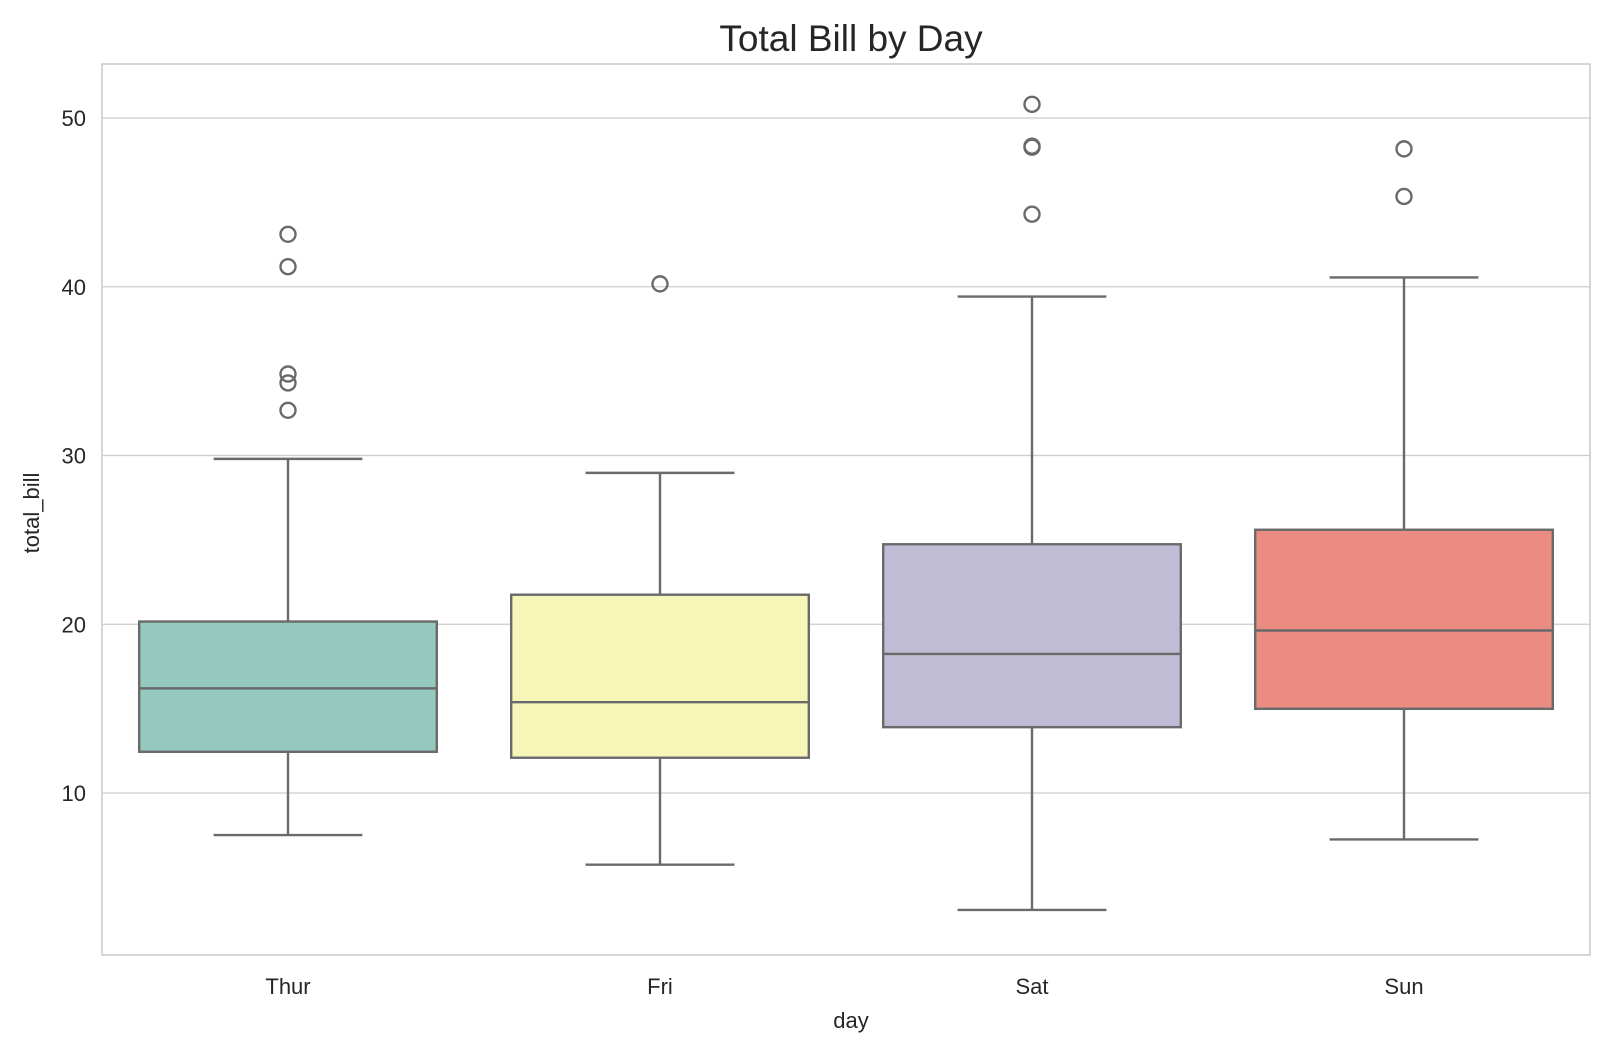 The width and height of the screenshot is (1609, 1049). I want to click on box-group-fri, so click(660, 570).